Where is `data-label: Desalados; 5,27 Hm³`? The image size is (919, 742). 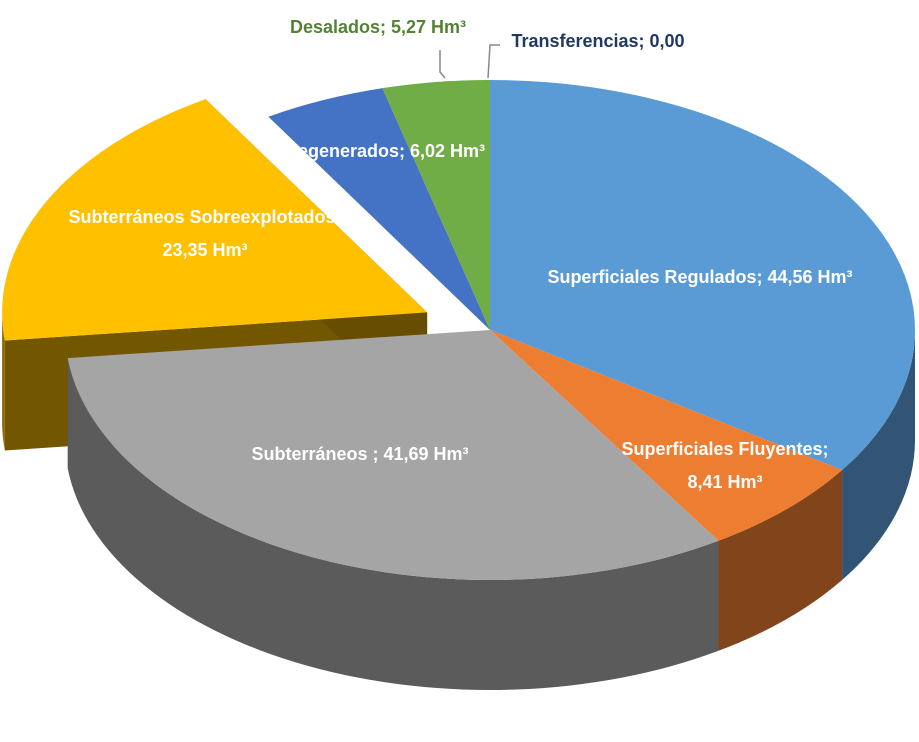 data-label: Desalados; 5,27 Hm³ is located at coordinates (378, 27).